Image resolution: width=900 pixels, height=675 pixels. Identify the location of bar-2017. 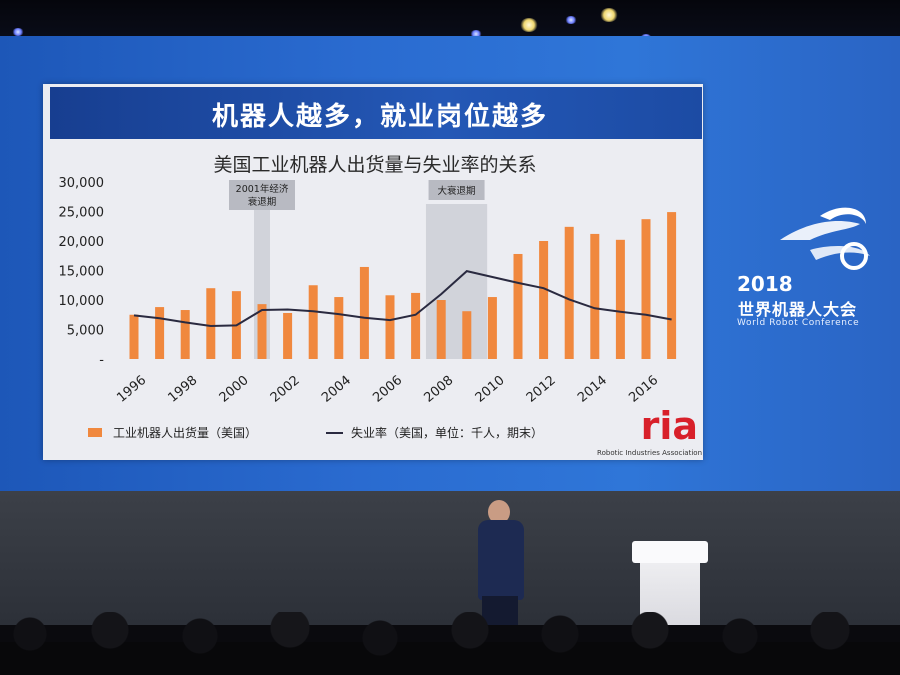
(672, 285).